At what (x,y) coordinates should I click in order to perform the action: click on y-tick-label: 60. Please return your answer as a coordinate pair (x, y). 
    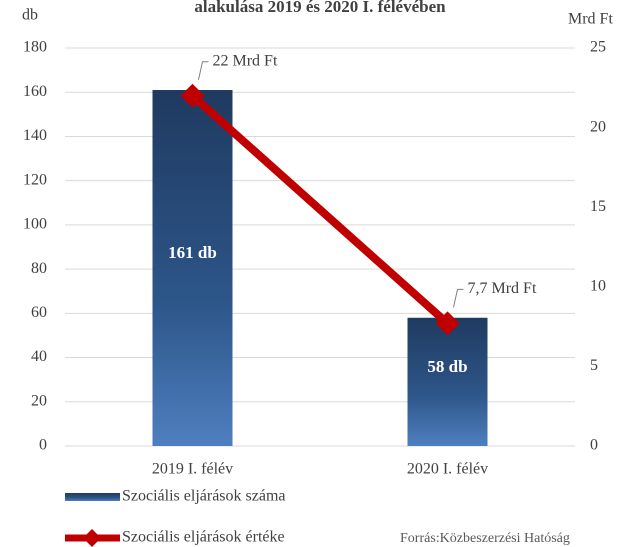
    Looking at the image, I should click on (39, 312).